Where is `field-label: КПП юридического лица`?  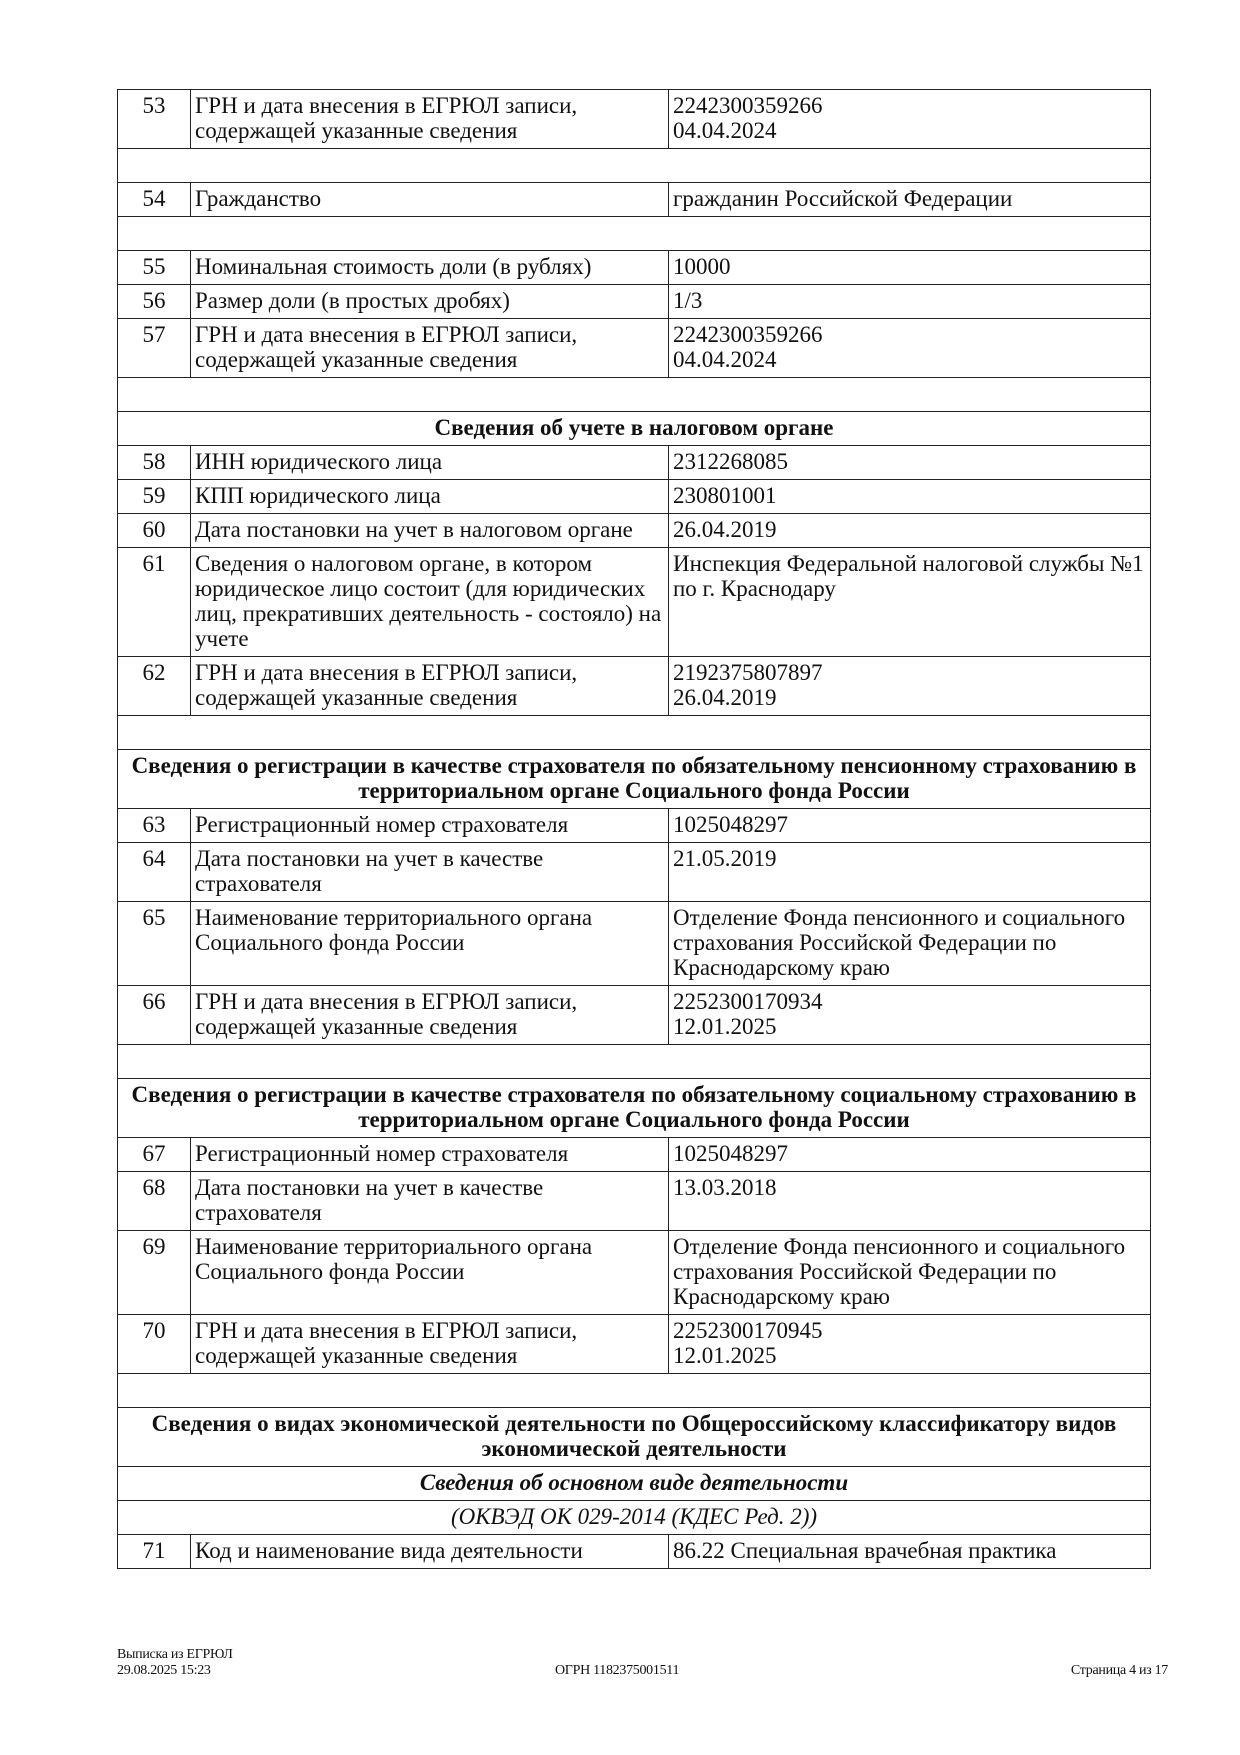
field-label: КПП юридического лица is located at coordinates (429, 496).